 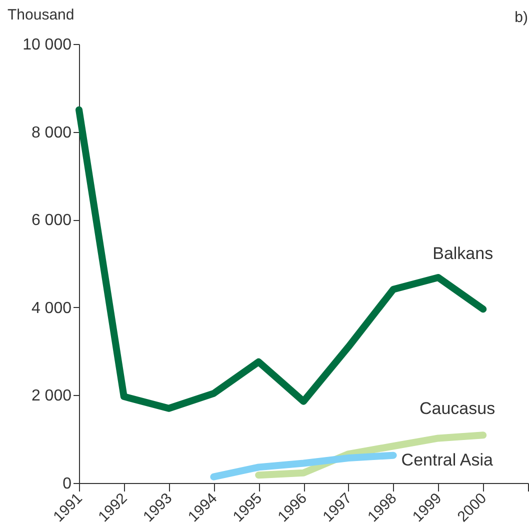 What do you see at coordinates (47, 45) in the screenshot?
I see `y-tick-label: 10 000` at bounding box center [47, 45].